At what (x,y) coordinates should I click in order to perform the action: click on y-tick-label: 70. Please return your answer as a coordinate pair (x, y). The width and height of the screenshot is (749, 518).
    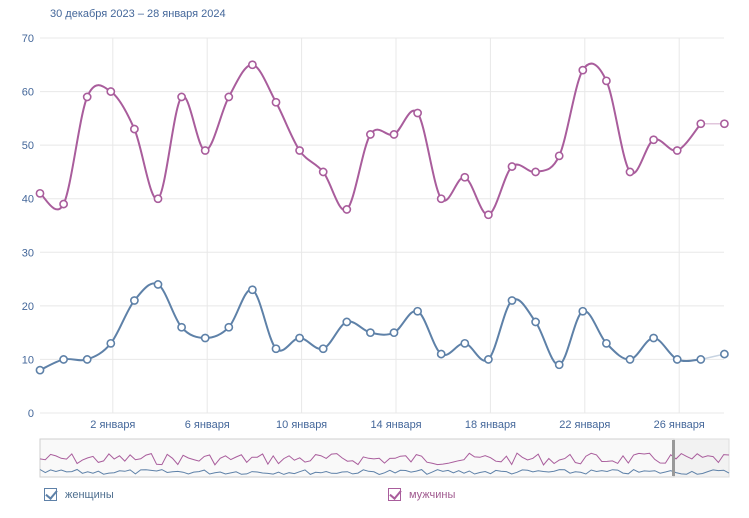
    Looking at the image, I should click on (28, 39).